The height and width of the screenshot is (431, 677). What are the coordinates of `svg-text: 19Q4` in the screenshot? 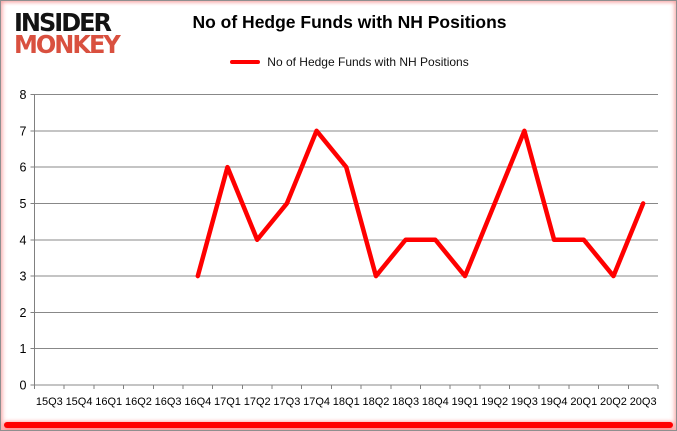 It's located at (554, 402).